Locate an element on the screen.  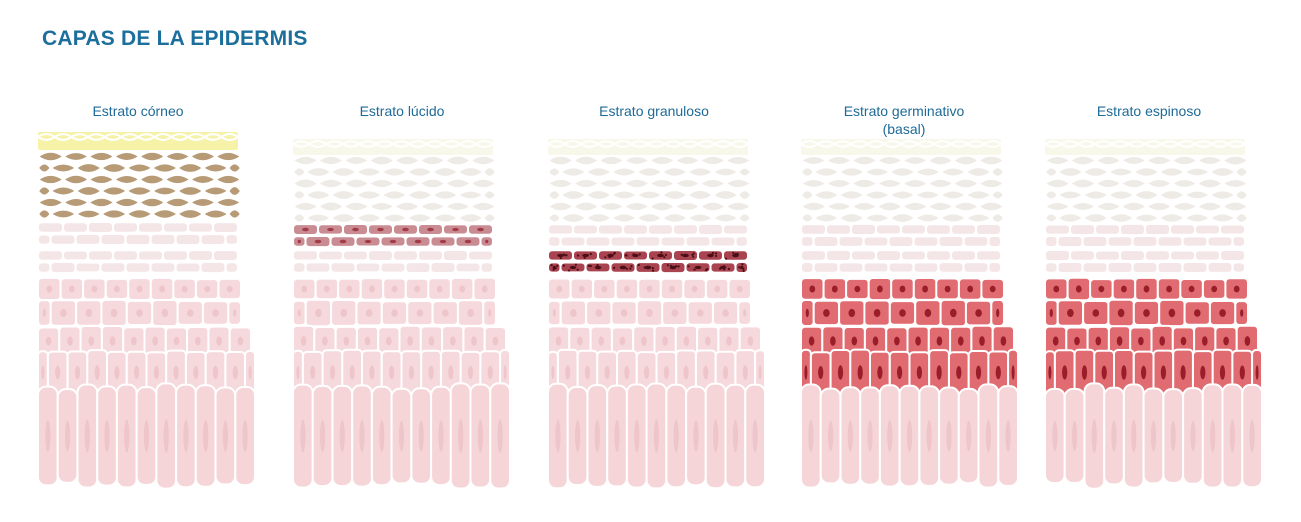
panel-label: Estrato granuloso is located at coordinates (654, 120).